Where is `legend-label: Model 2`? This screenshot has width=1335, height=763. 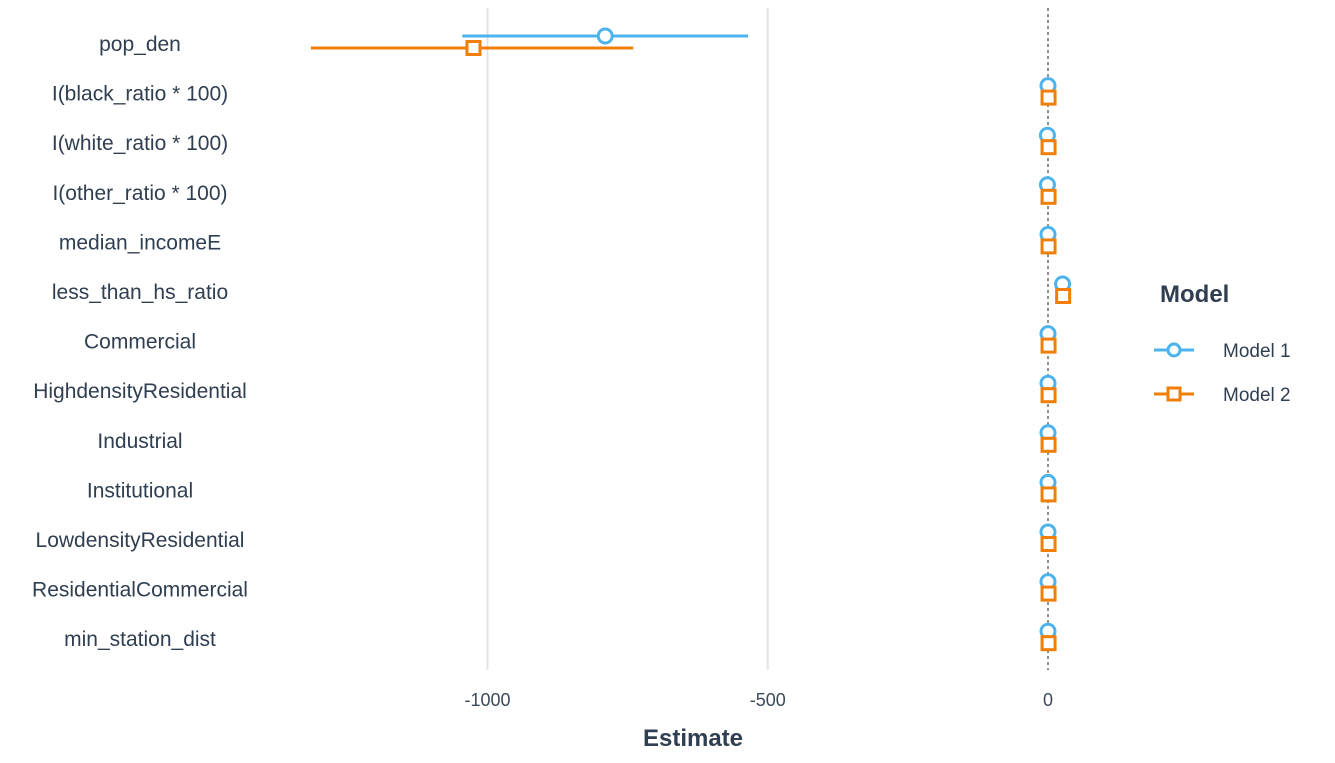
legend-label: Model 2 is located at coordinates (1257, 395).